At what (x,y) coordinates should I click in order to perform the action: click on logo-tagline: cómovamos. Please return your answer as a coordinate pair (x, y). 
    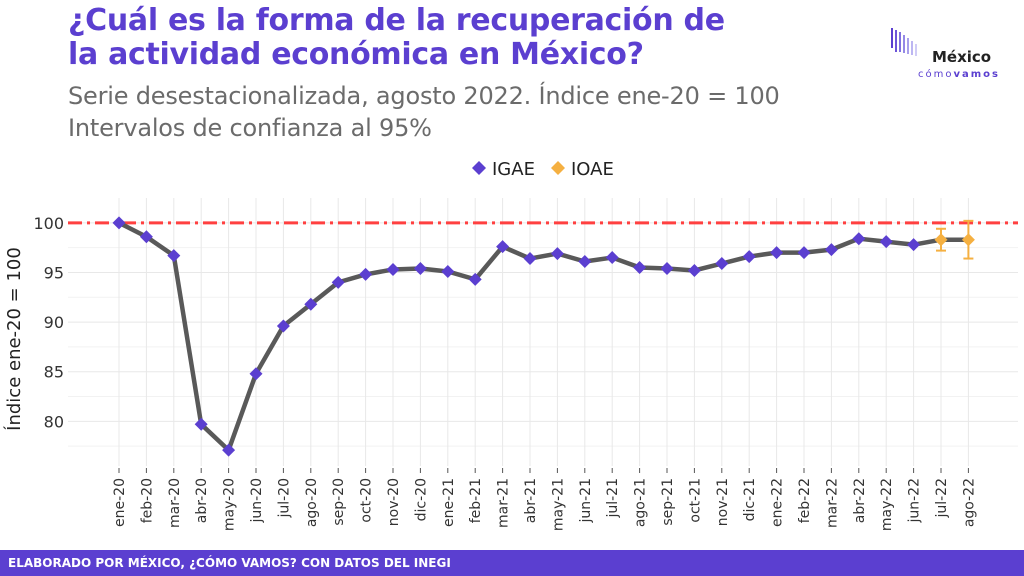
    Looking at the image, I should click on (945, 74).